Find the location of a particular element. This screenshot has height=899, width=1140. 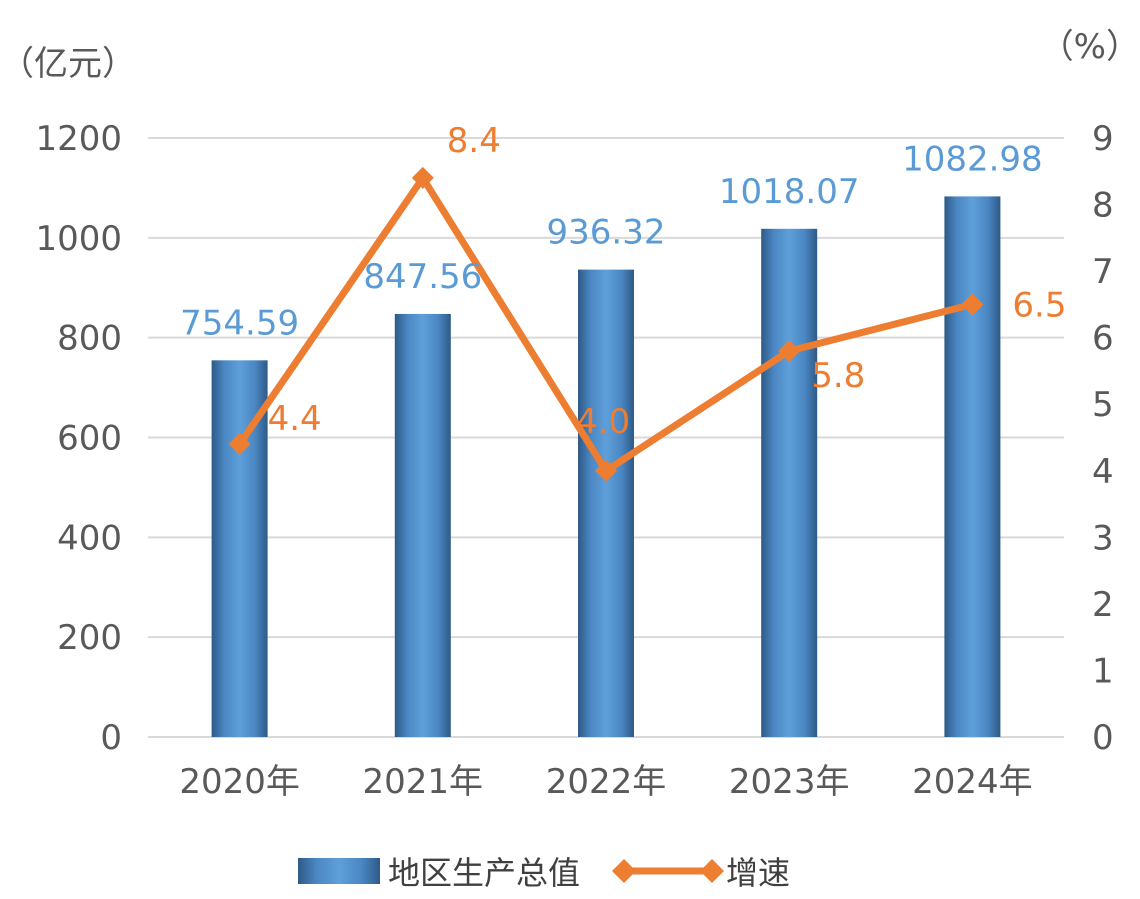

left-axis-ticks: 0 200 400 600 800 1000 1200 is located at coordinates (78, 438).